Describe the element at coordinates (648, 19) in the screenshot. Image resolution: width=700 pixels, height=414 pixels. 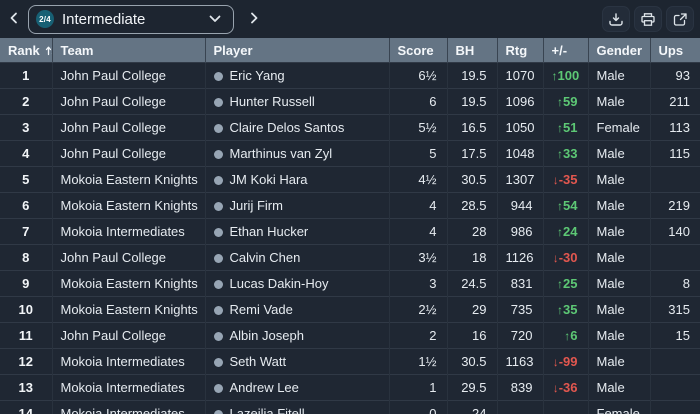
I see `print-button` at that location.